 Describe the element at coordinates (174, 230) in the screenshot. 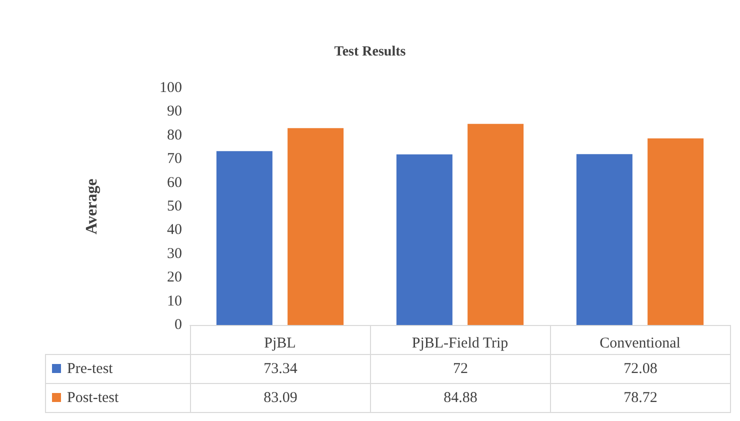

I see `y-tick-label: 40` at that location.